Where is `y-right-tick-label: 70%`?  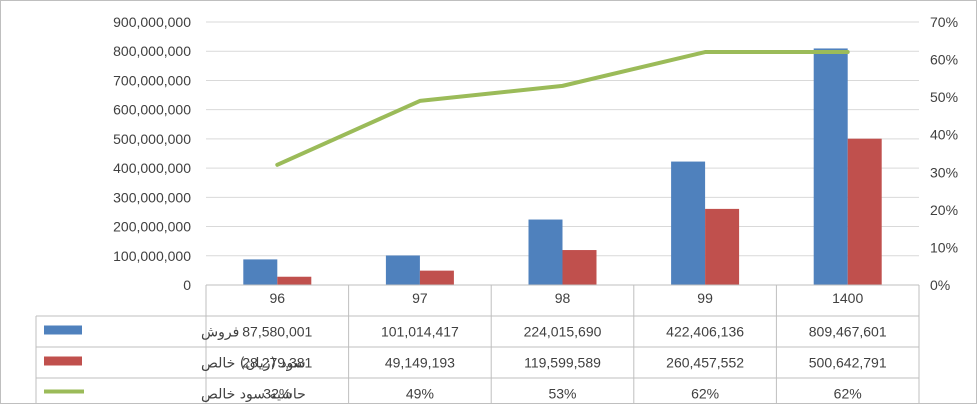 y-right-tick-label: 70% is located at coordinates (944, 22).